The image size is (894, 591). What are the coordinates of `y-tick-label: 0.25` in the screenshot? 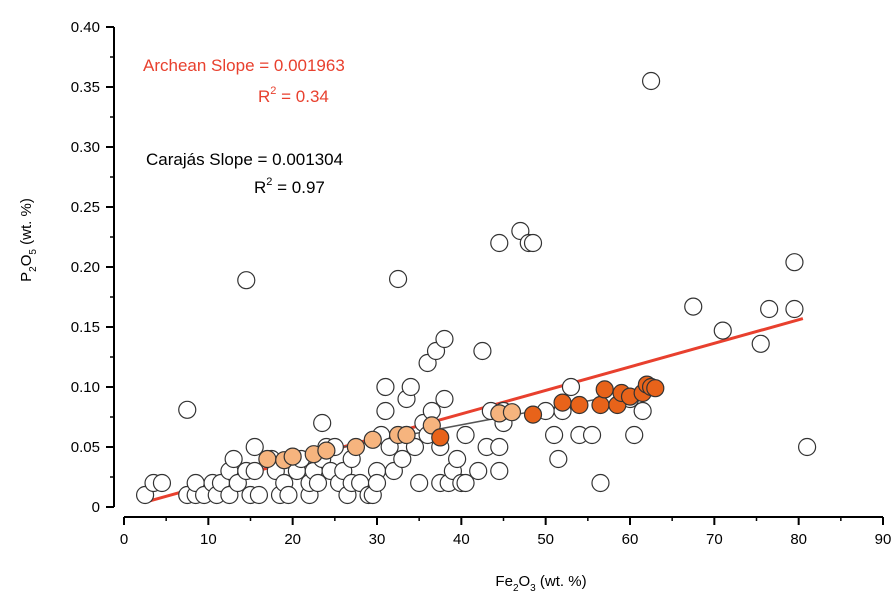 It's located at (85, 207).